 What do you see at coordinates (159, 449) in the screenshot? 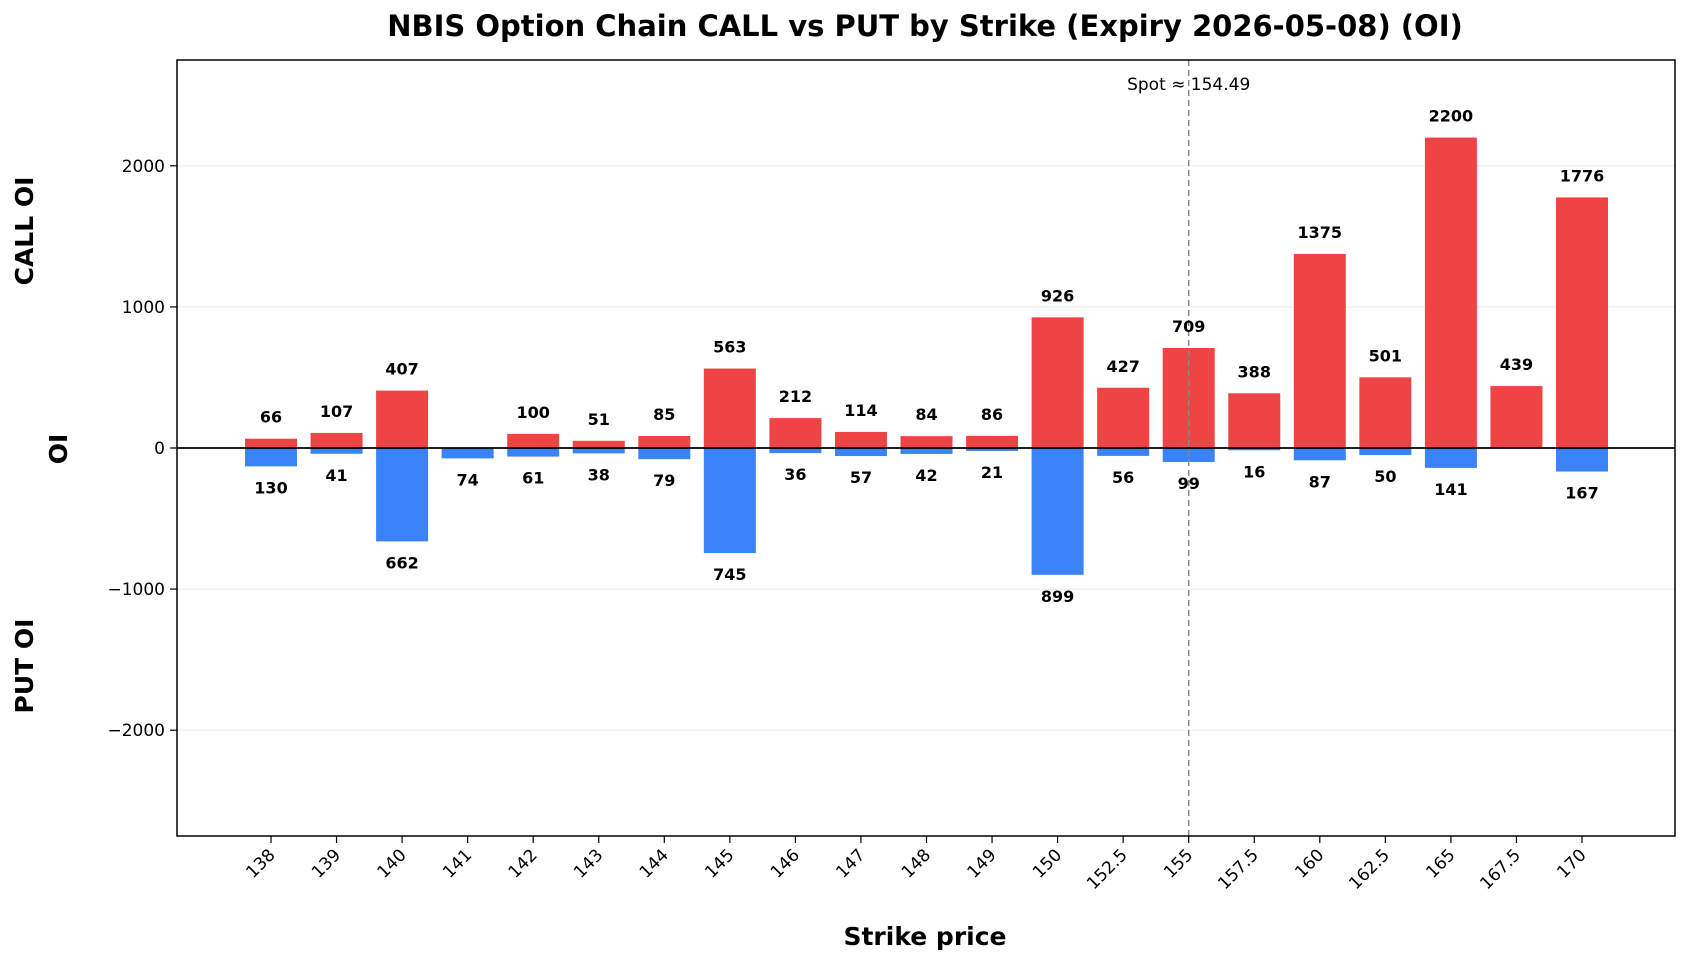
I see `y-tick-label: 0` at bounding box center [159, 449].